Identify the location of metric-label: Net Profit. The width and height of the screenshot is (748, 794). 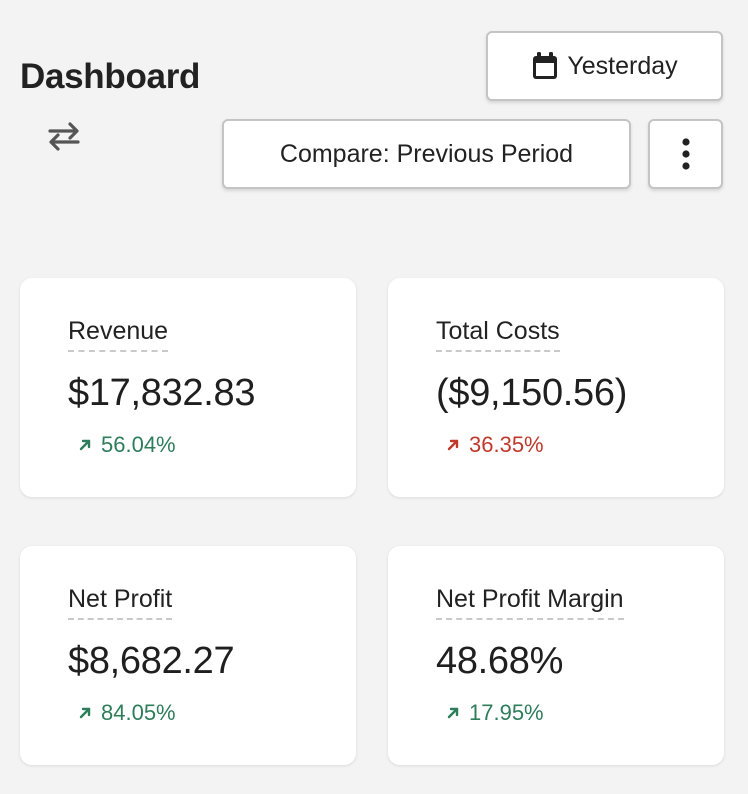
(120, 602).